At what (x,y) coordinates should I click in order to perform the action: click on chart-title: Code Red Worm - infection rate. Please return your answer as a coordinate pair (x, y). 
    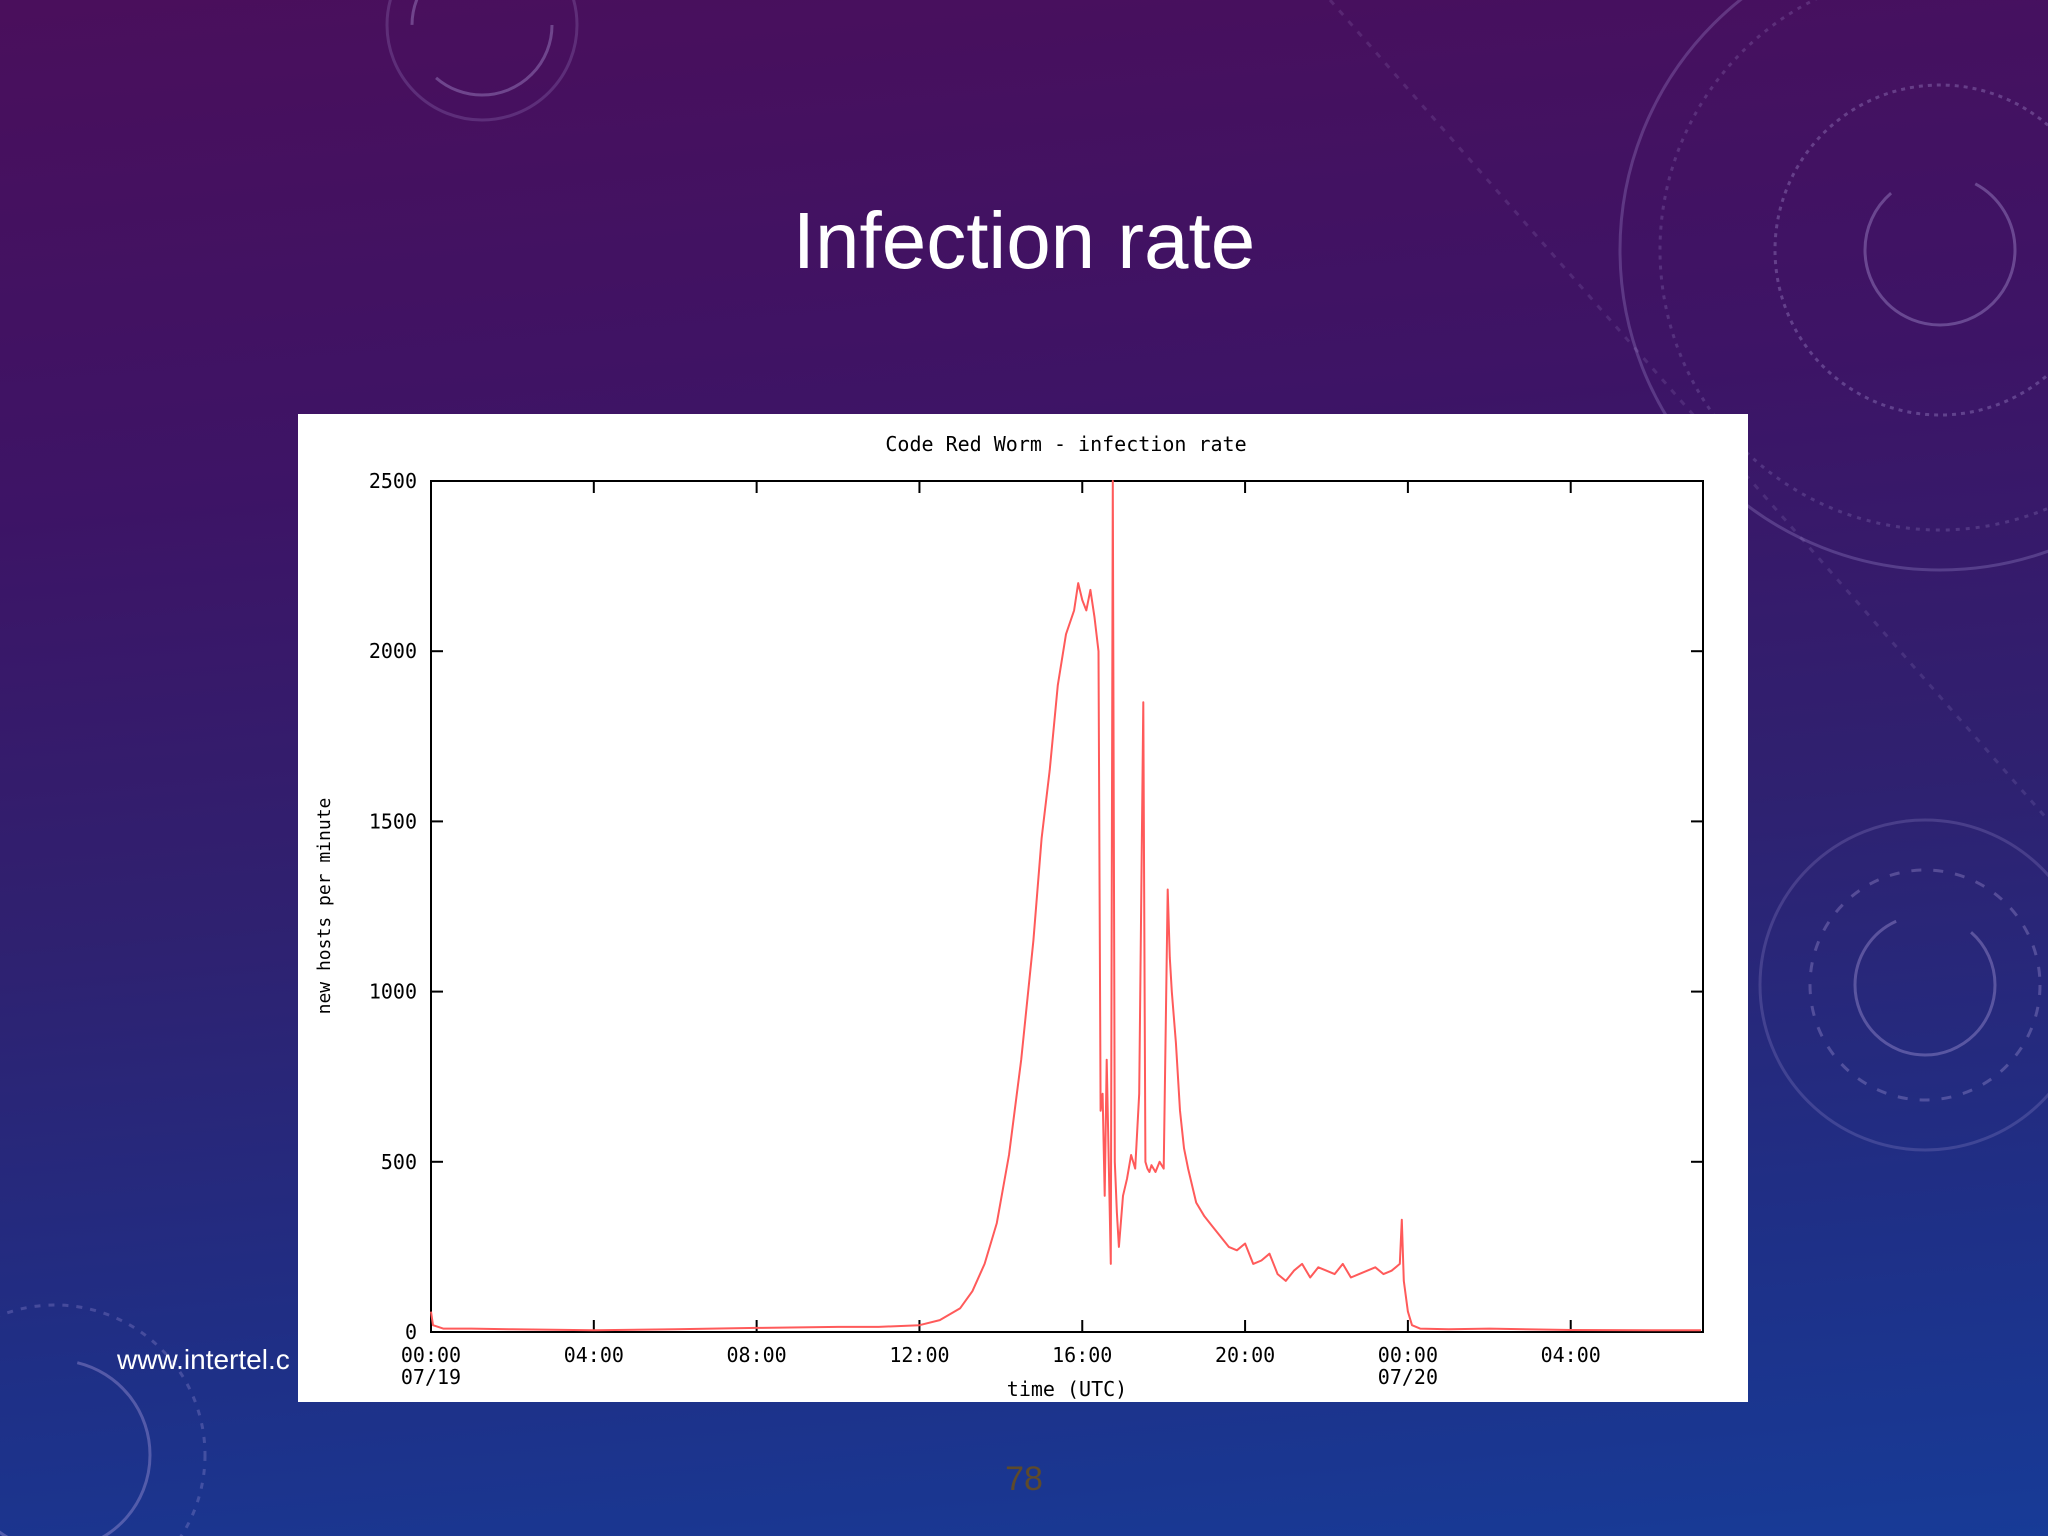
    Looking at the image, I should click on (1065, 444).